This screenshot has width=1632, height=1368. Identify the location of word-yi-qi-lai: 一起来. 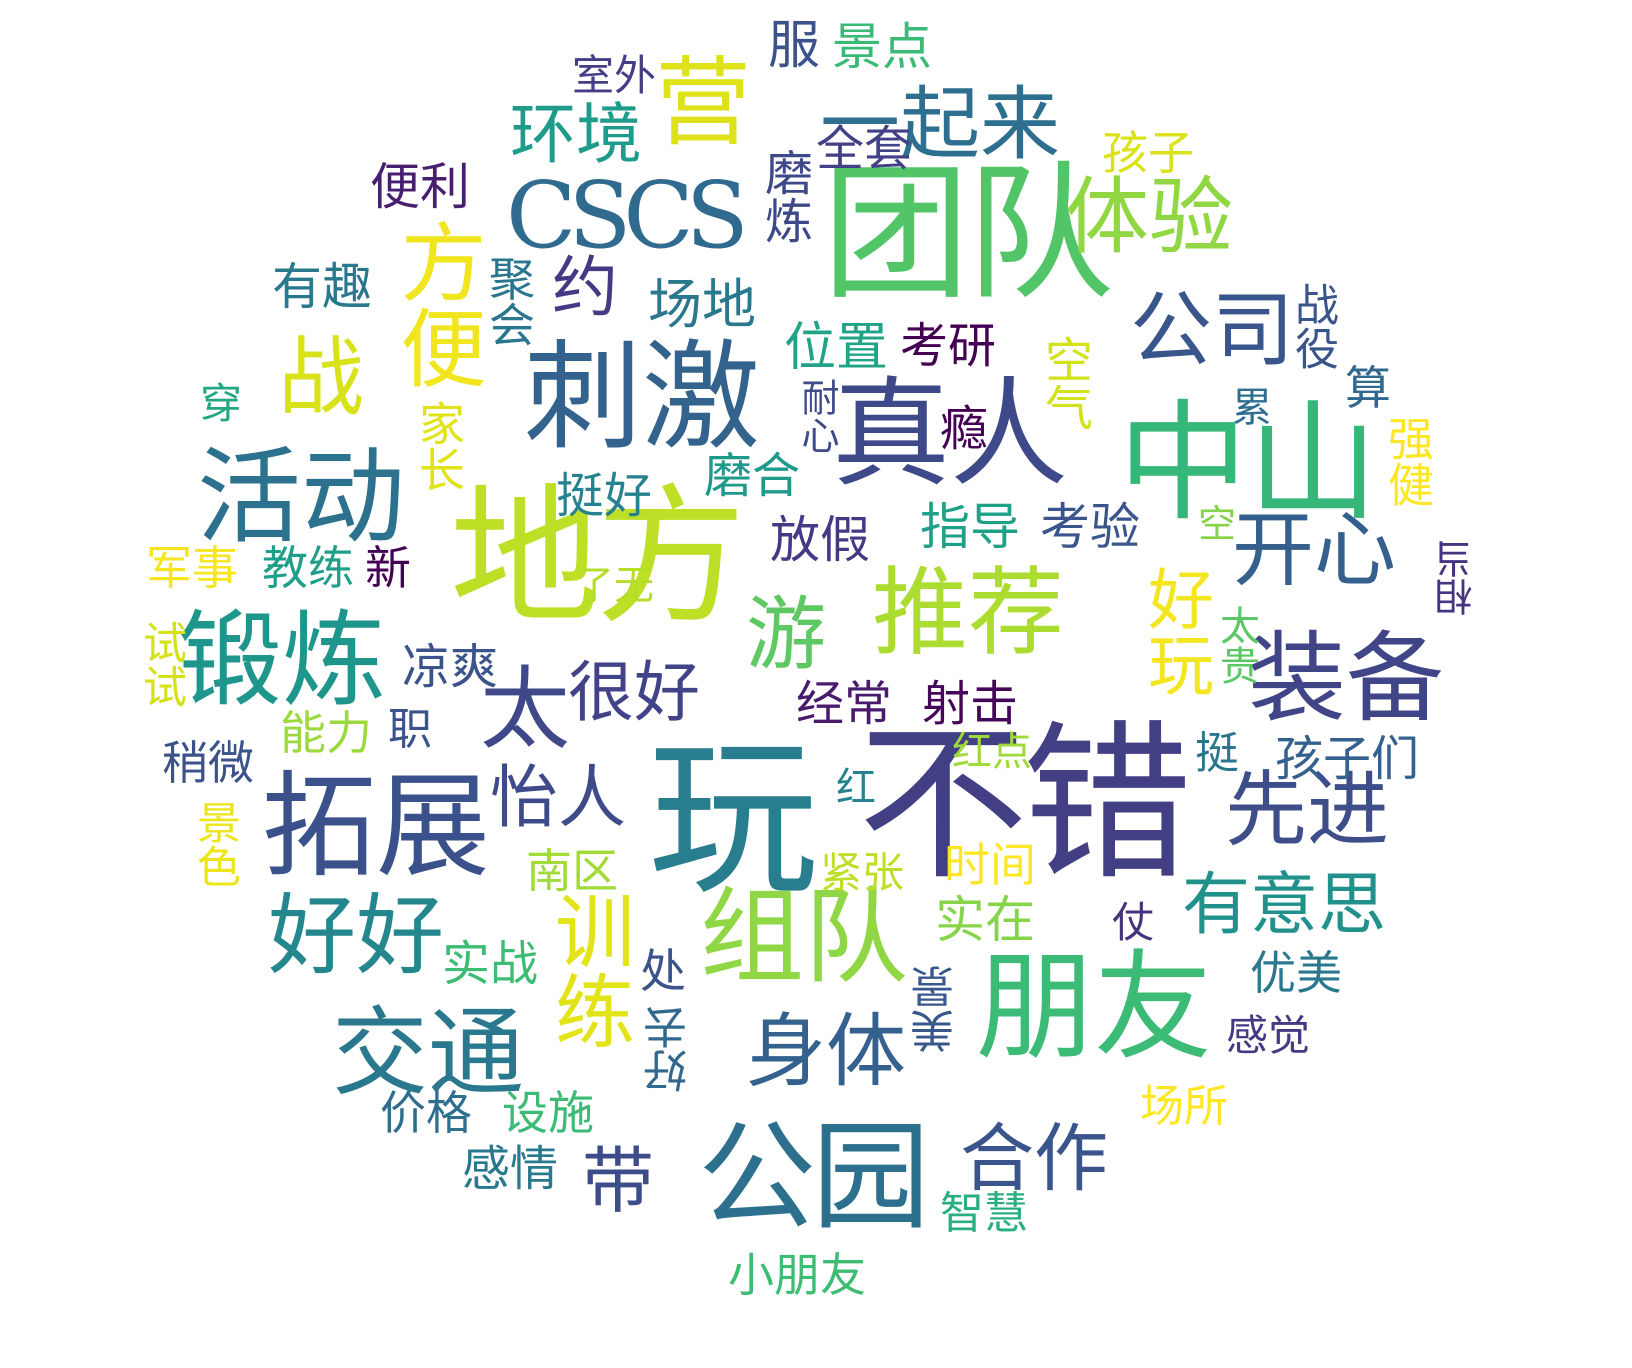
(940, 124).